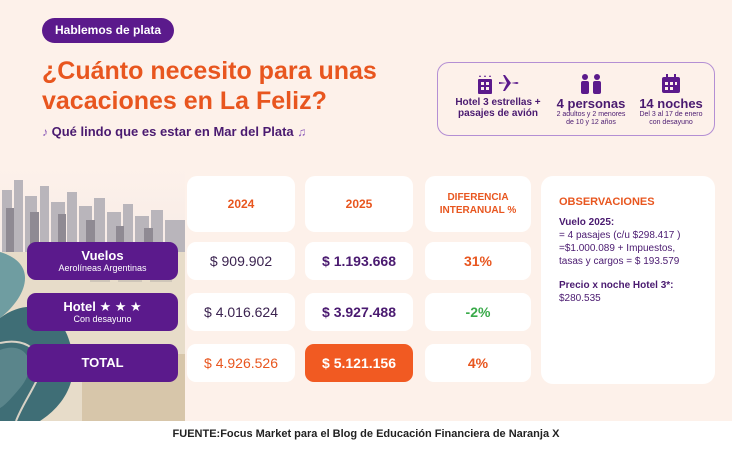  I want to click on music-note-icon: ♪, so click(45, 132).